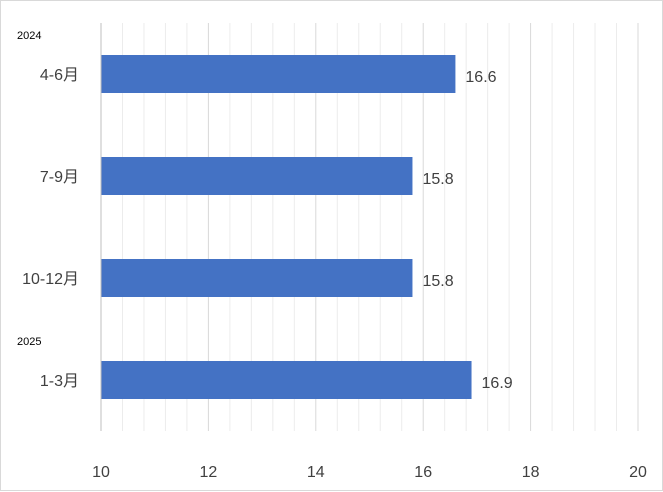 The height and width of the screenshot is (492, 663). What do you see at coordinates (59, 177) in the screenshot?
I see `category-label: 7-9月` at bounding box center [59, 177].